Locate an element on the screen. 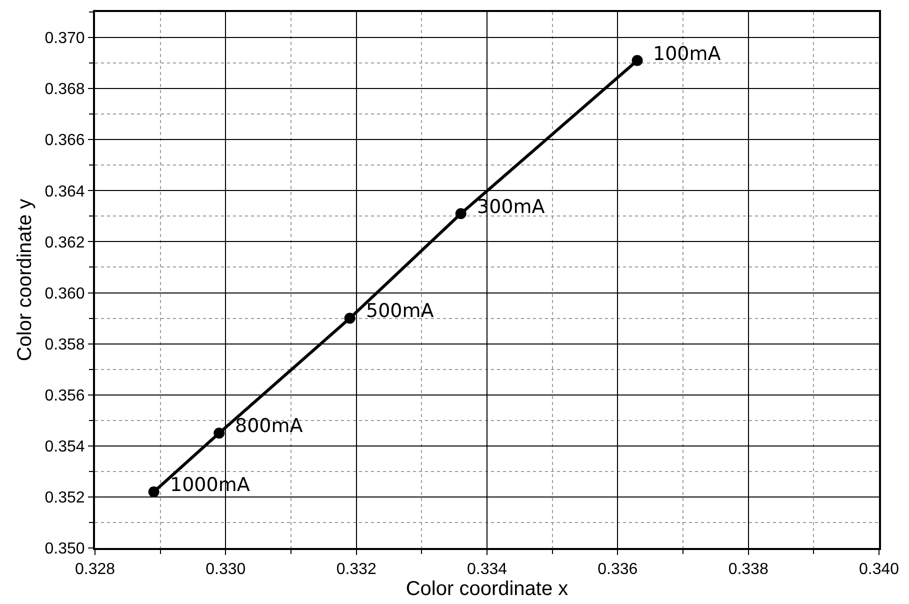  x-axis-title: Color coordinate x is located at coordinates (487, 589).